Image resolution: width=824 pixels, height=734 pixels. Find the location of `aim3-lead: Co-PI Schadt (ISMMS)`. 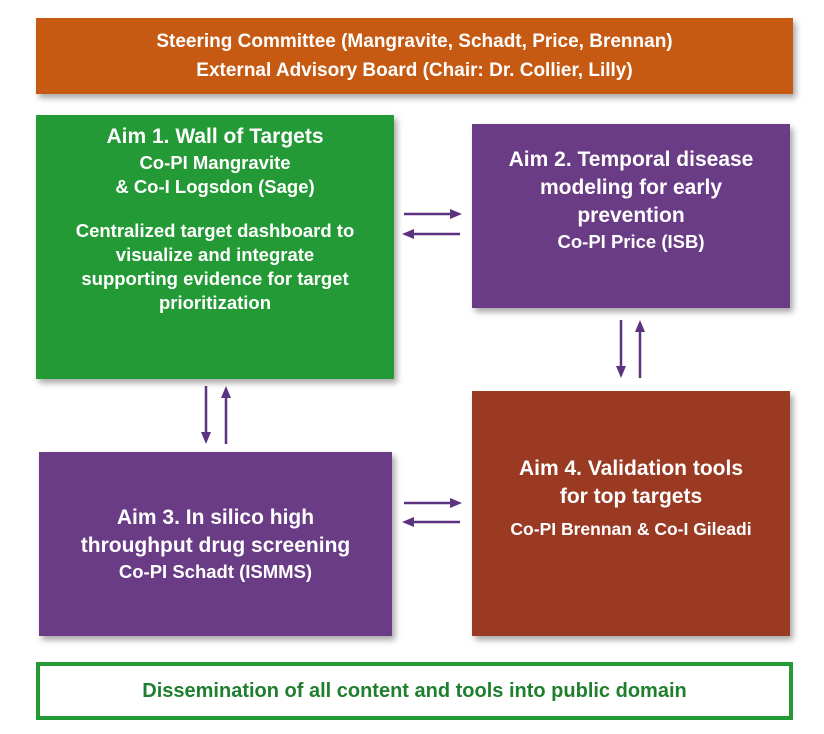

aim3-lead: Co-PI Schadt (ISMMS) is located at coordinates (215, 571).